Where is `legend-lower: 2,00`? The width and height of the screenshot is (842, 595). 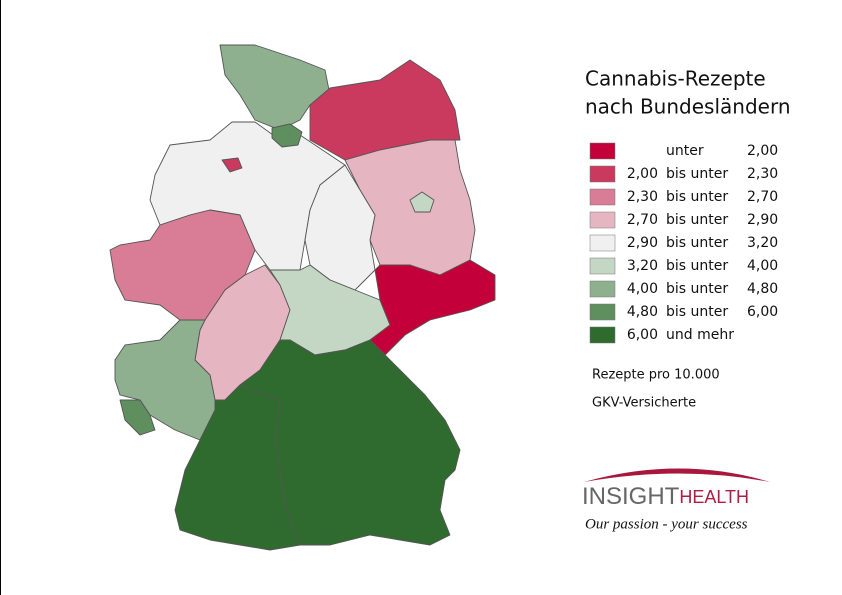
legend-lower: 2,00 is located at coordinates (642, 174).